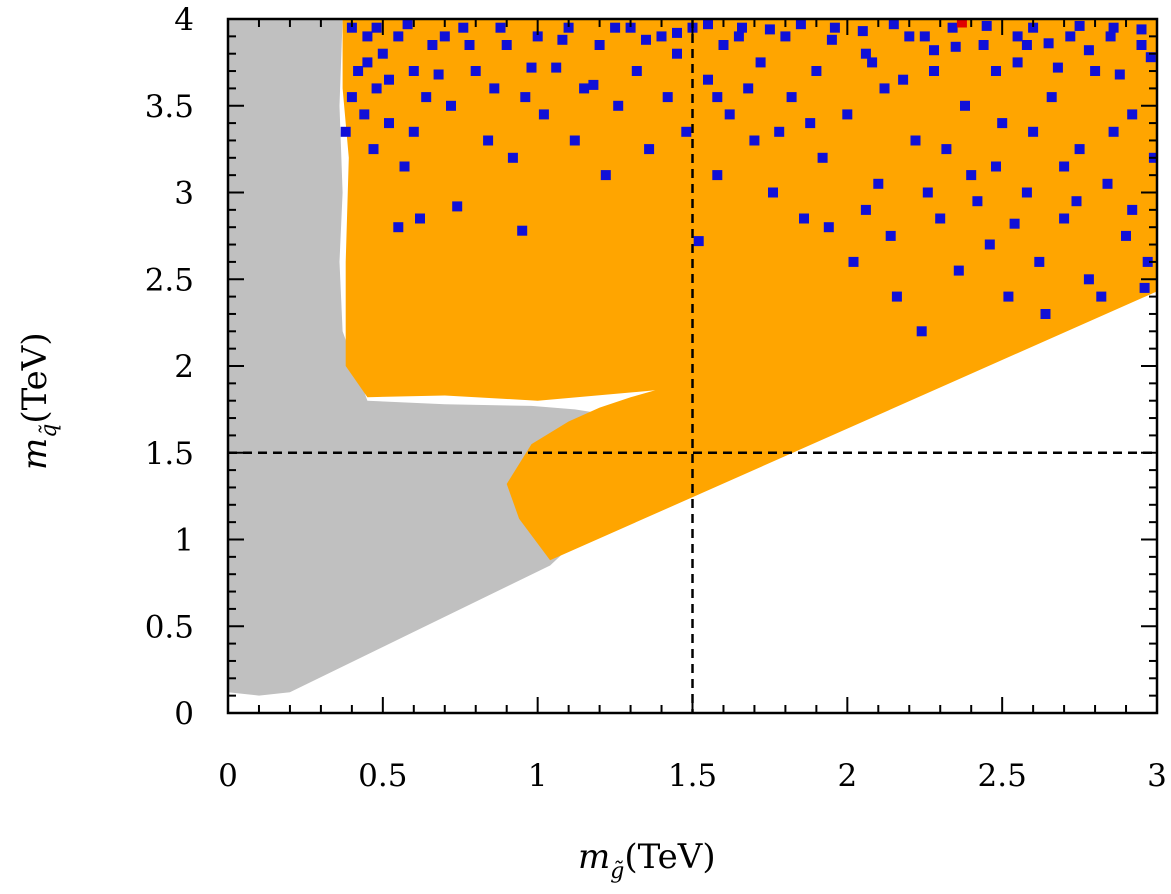  I want to click on y-axis-label: mq̃(TeV), so click(38, 401).